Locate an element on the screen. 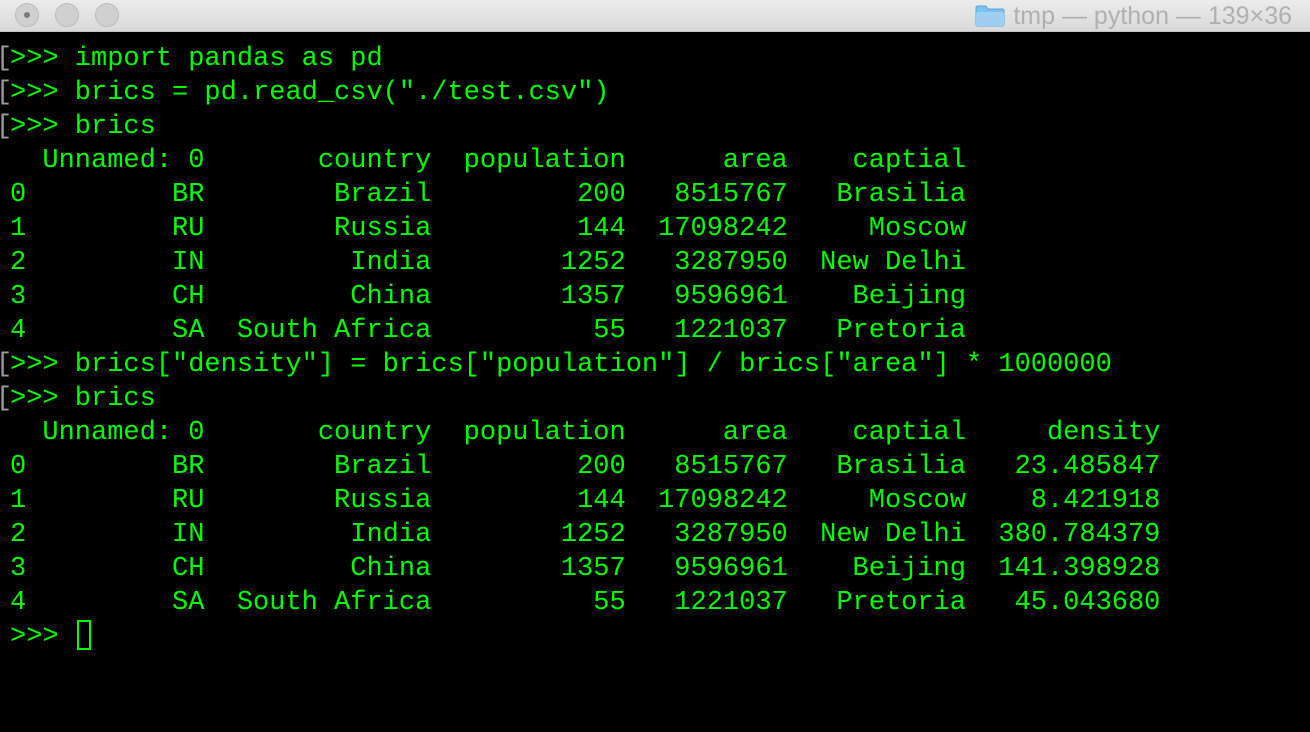 This screenshot has width=1310, height=732. folder-icon is located at coordinates (990, 16).